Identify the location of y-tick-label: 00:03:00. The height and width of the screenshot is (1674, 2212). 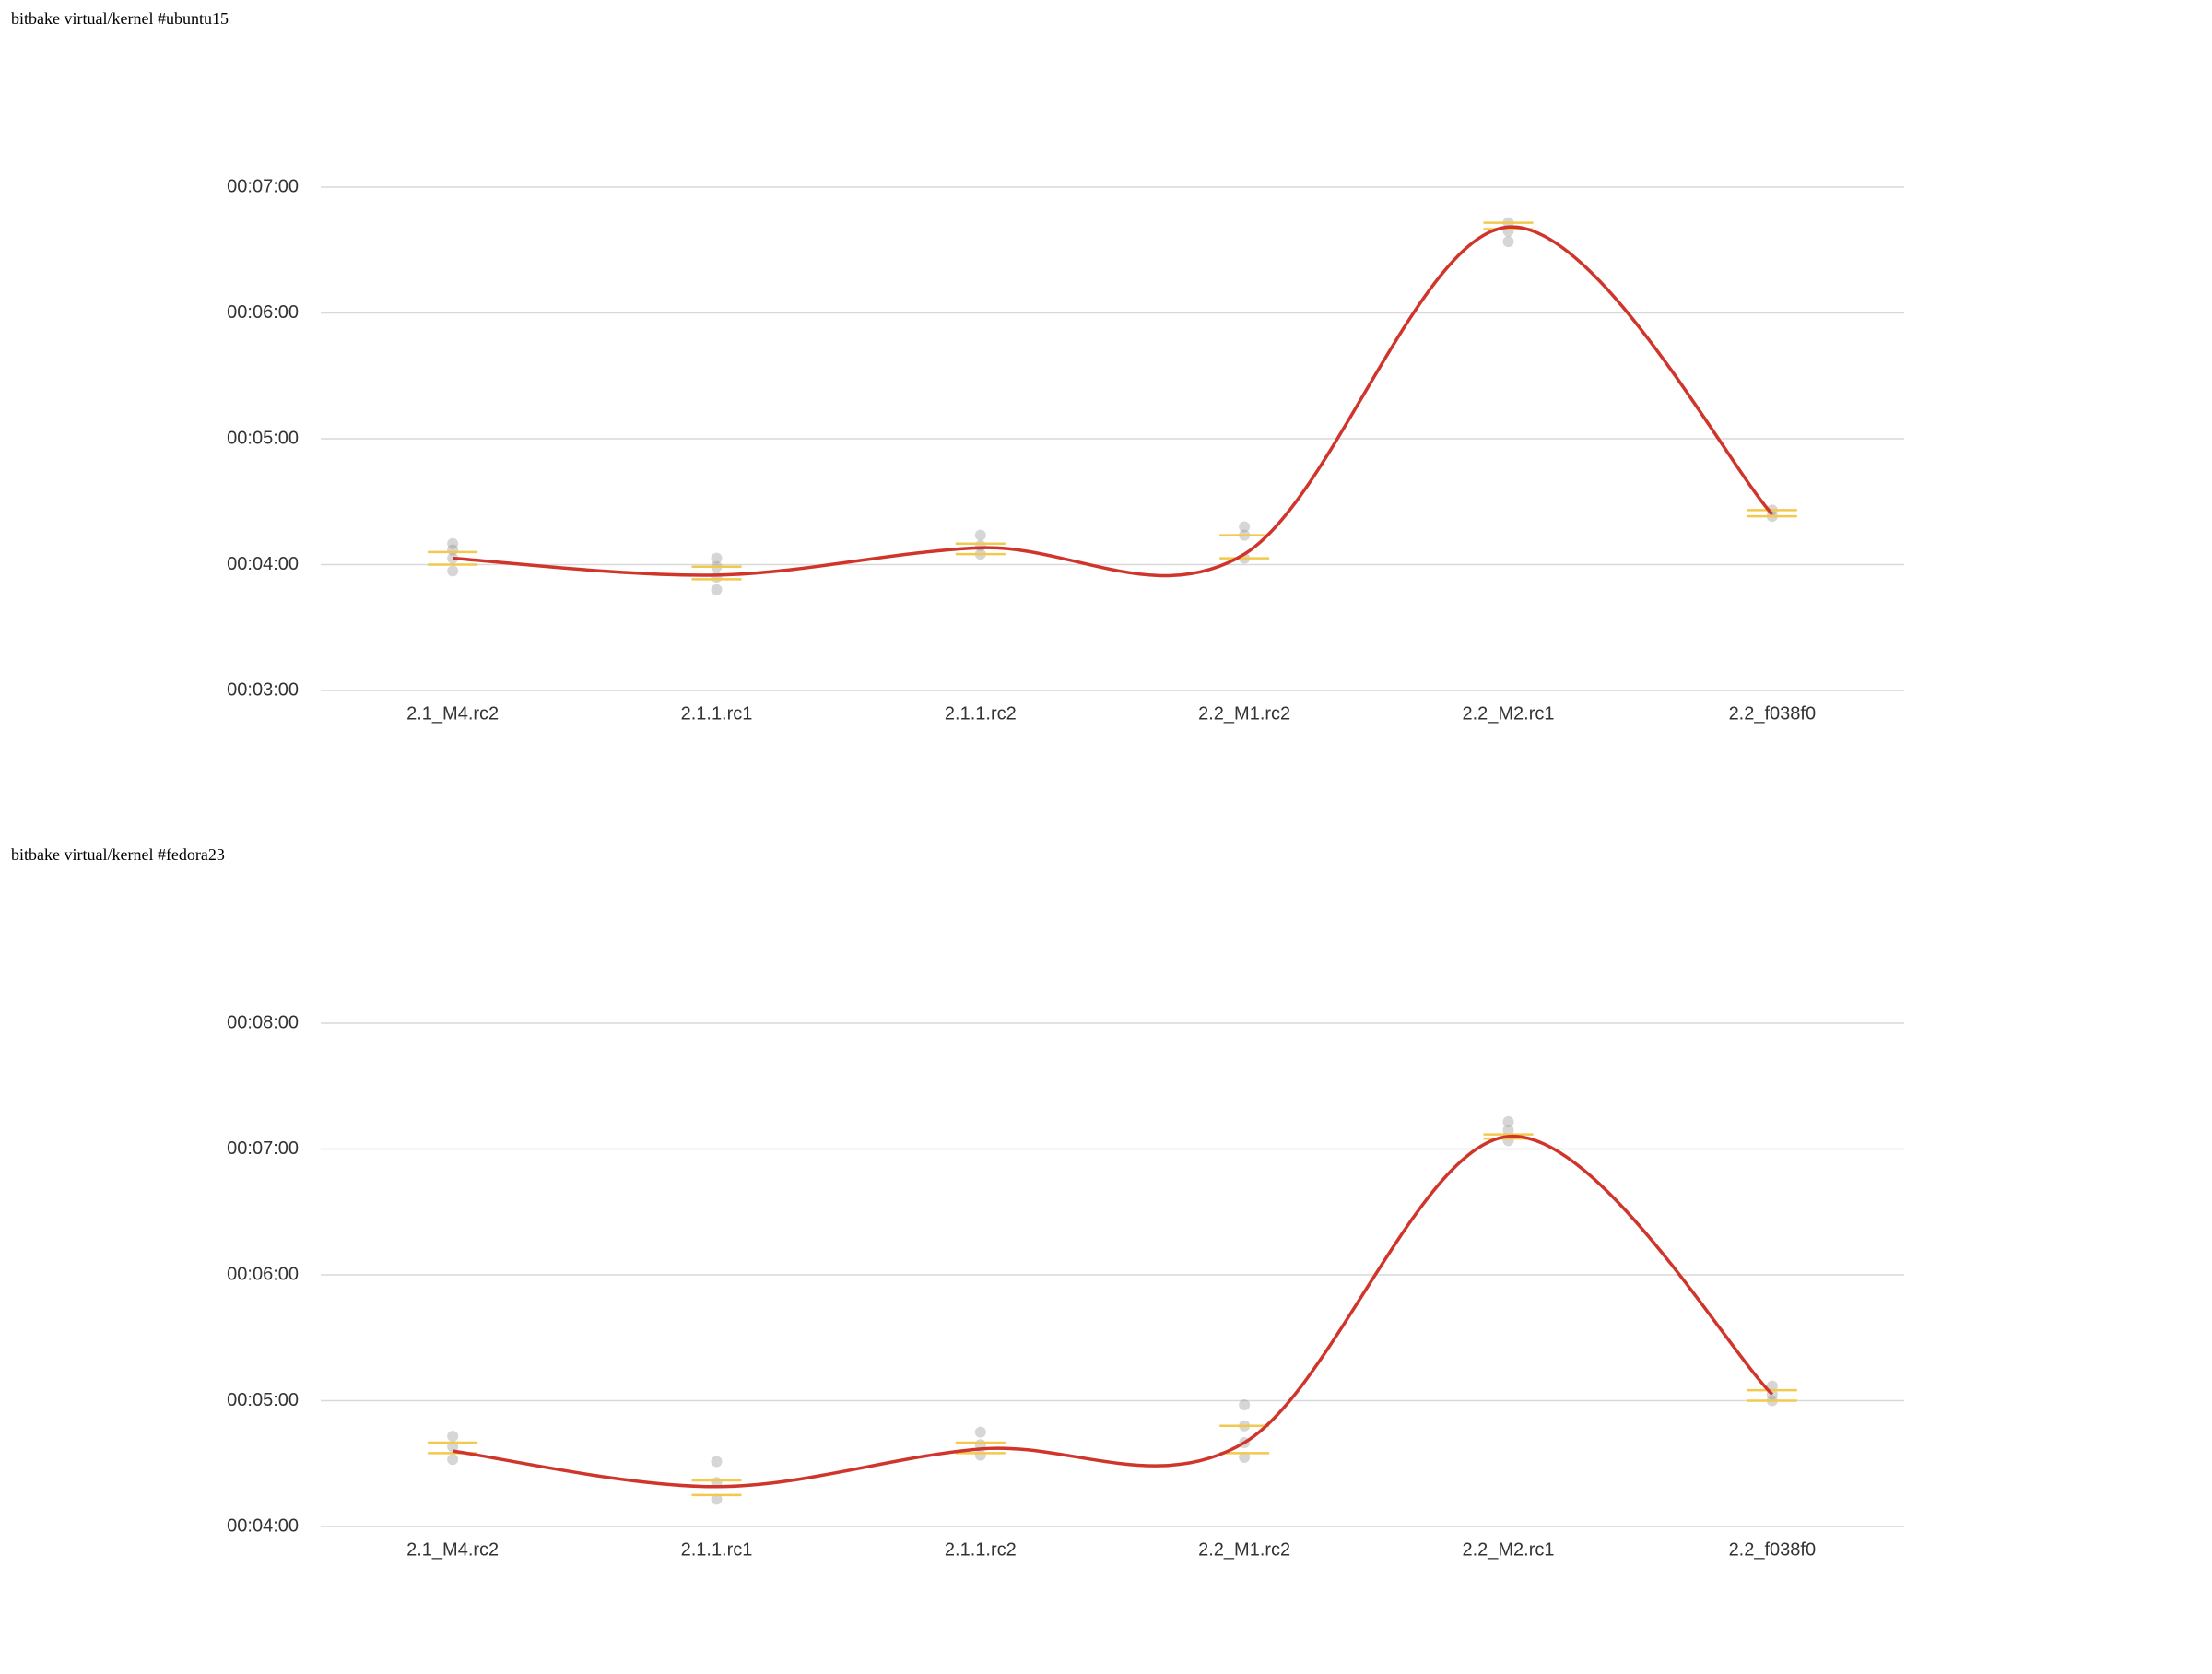
(263, 689).